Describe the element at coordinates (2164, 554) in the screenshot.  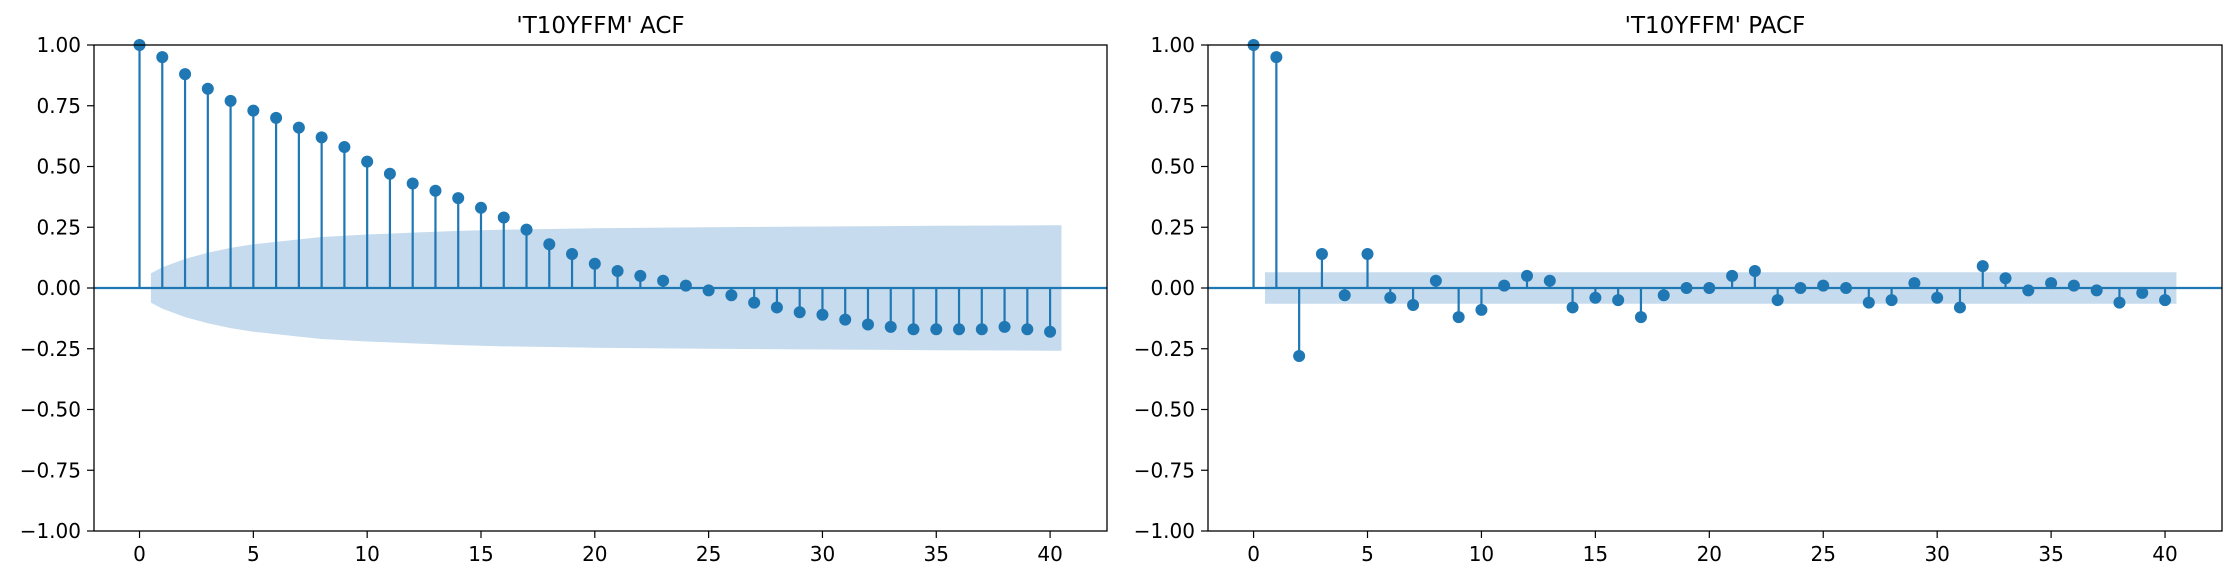
I see `pacf-xtick-label: 40` at that location.